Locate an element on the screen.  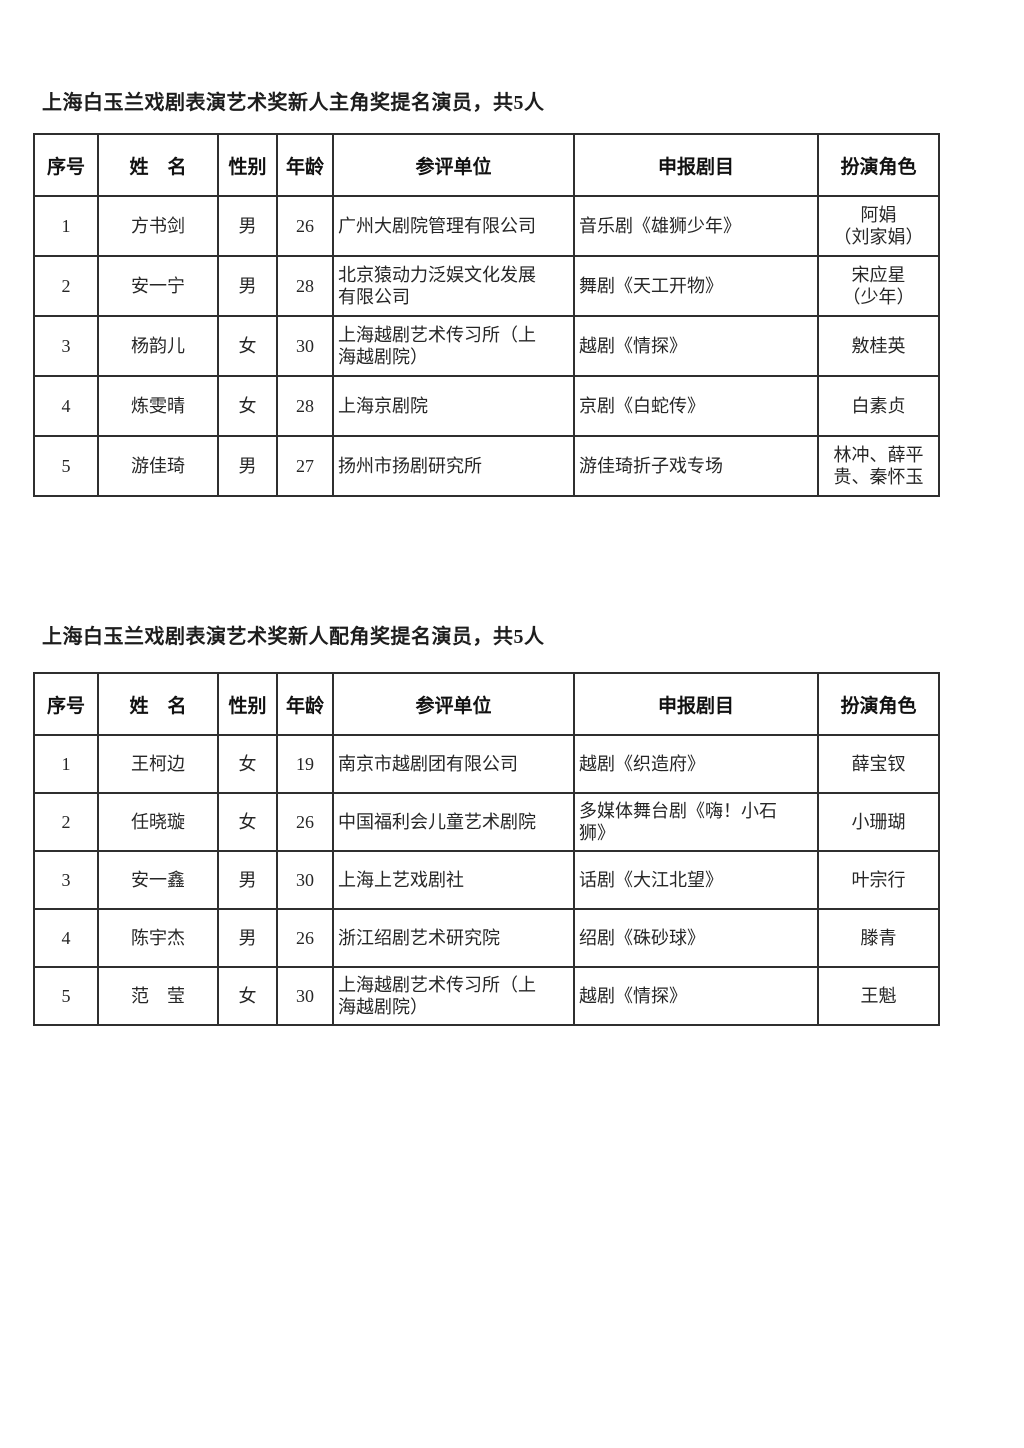
cell-role: 小珊瑚 is located at coordinates (878, 822).